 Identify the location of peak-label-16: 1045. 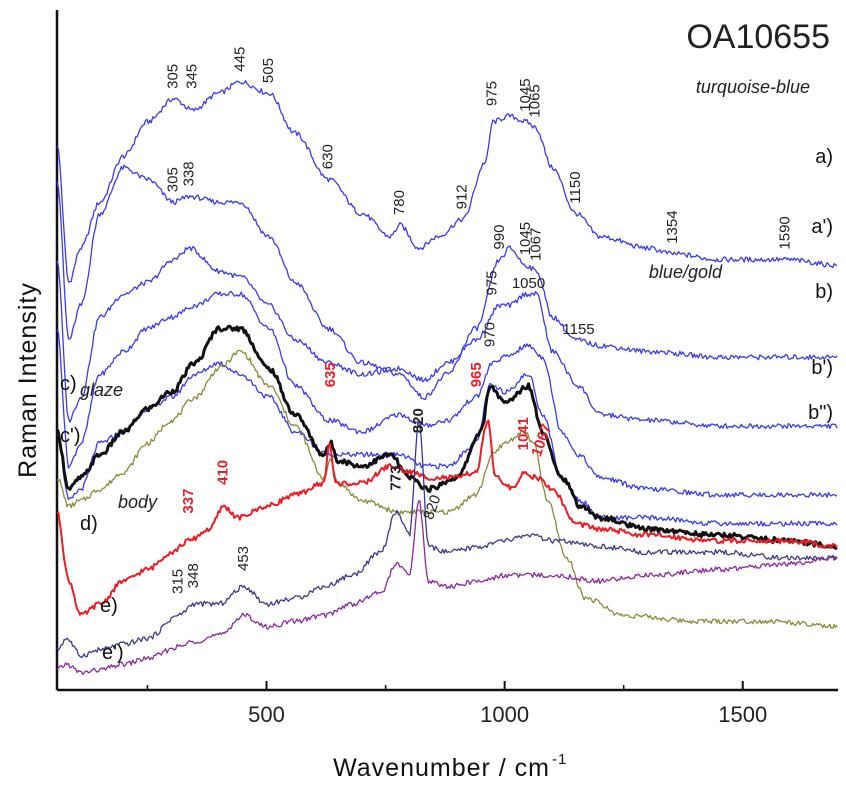
(525, 238).